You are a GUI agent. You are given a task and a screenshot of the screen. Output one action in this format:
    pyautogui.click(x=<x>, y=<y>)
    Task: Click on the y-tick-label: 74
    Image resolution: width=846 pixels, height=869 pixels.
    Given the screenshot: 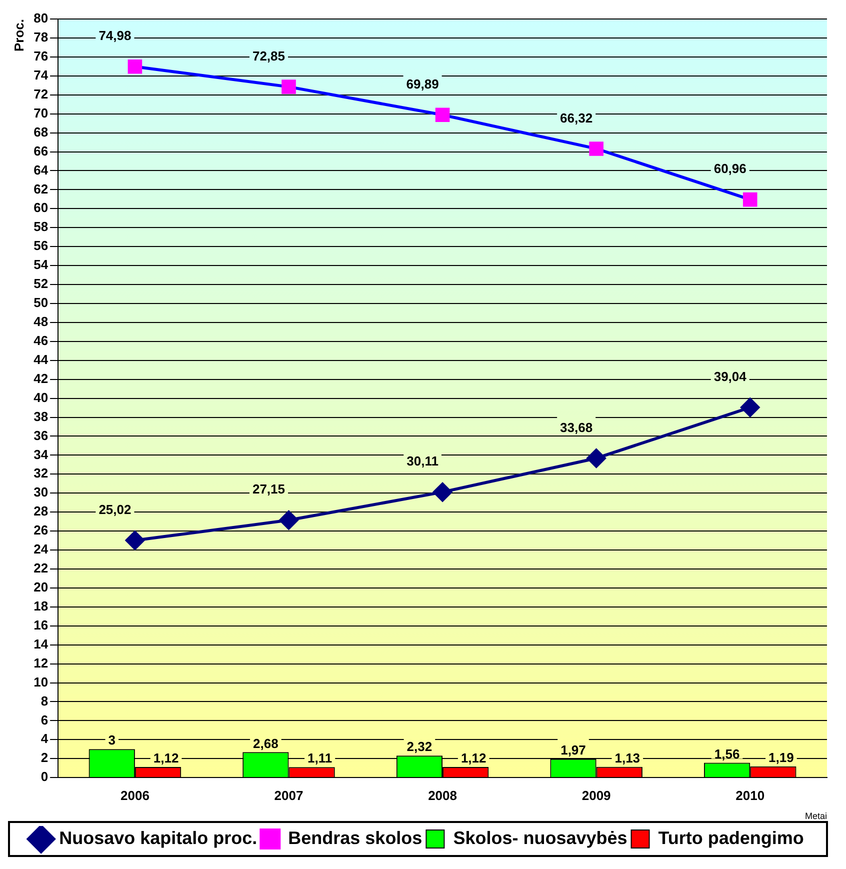 What is the action you would take?
    pyautogui.click(x=41, y=74)
    